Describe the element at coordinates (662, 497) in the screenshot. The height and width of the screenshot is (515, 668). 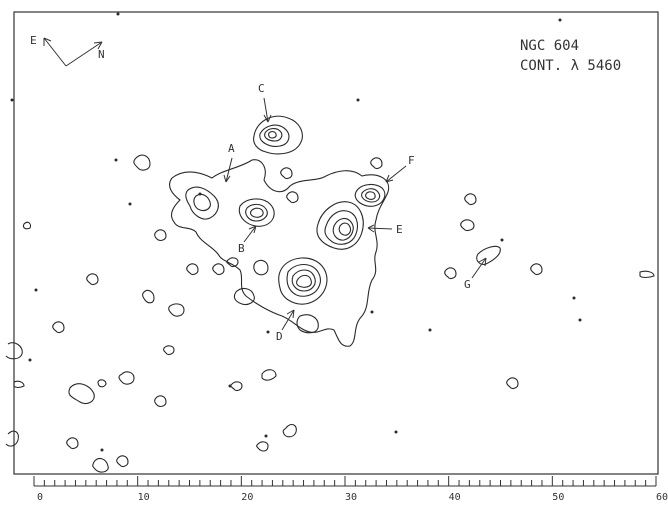
I see `scale-tick-label: 60` at that location.